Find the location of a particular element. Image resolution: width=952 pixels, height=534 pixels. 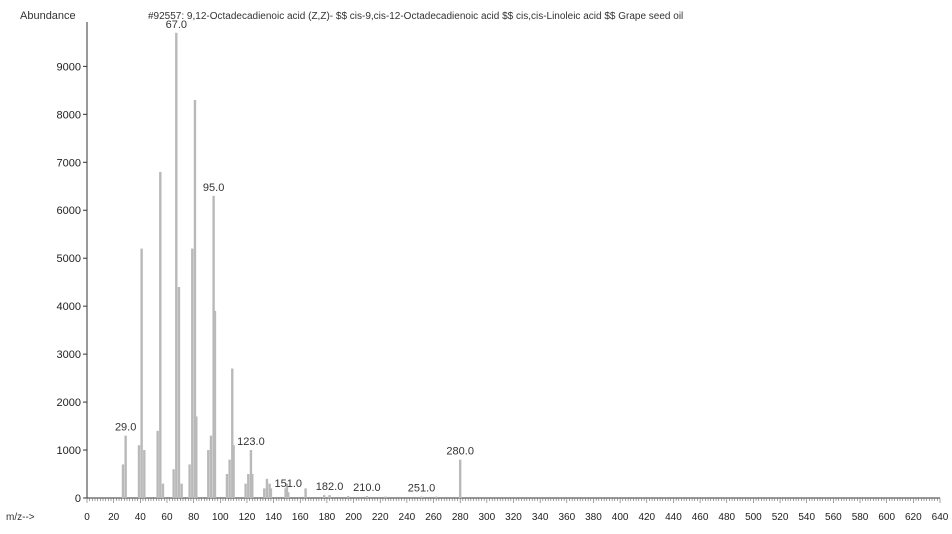

x-tick-label: 20 is located at coordinates (114, 517).